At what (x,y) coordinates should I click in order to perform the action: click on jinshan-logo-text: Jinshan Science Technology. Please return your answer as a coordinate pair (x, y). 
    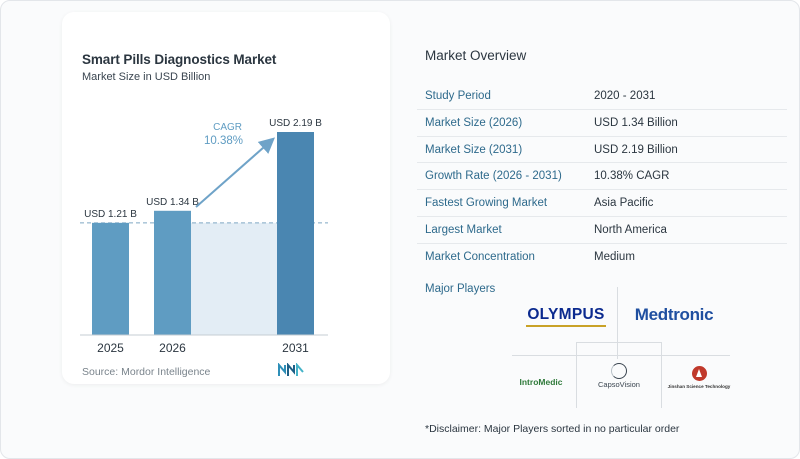
    Looking at the image, I should click on (699, 386).